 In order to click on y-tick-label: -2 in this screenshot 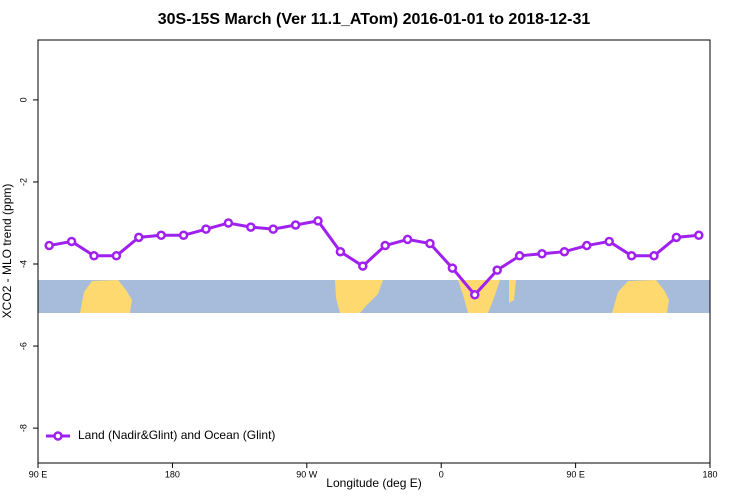, I will do `click(23, 182)`.